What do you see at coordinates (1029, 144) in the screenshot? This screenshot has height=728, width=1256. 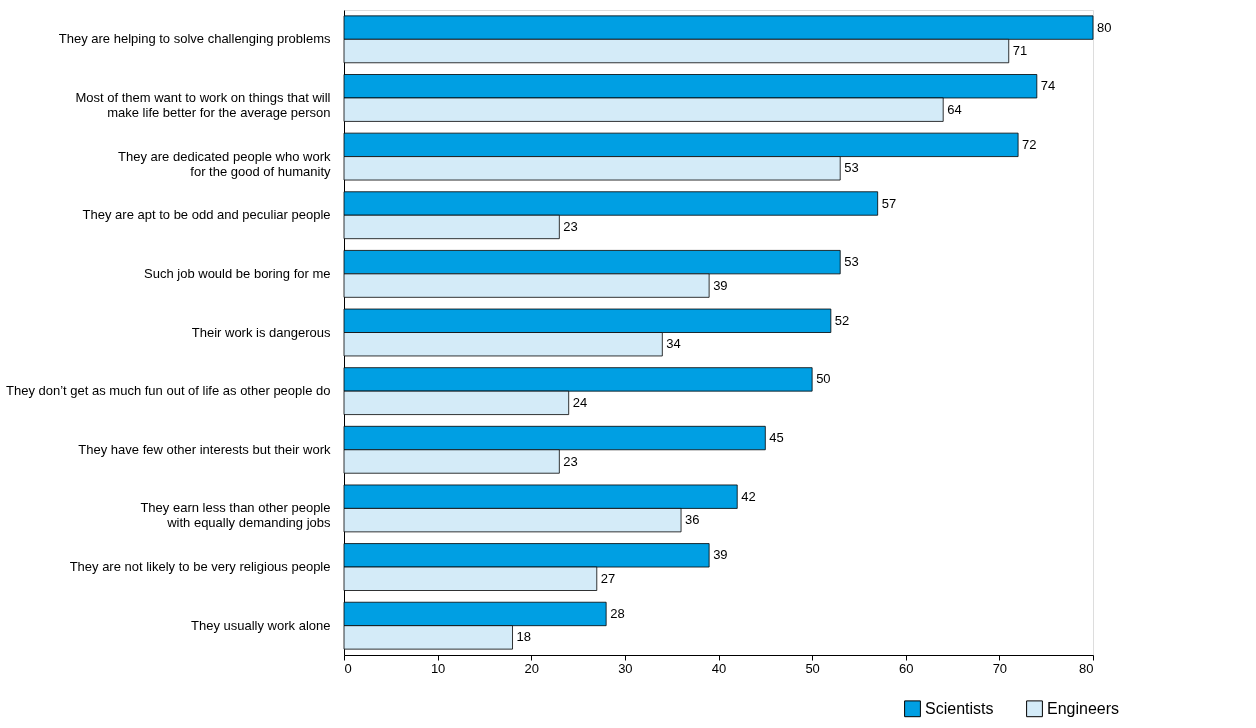 I see `data-label: 72` at bounding box center [1029, 144].